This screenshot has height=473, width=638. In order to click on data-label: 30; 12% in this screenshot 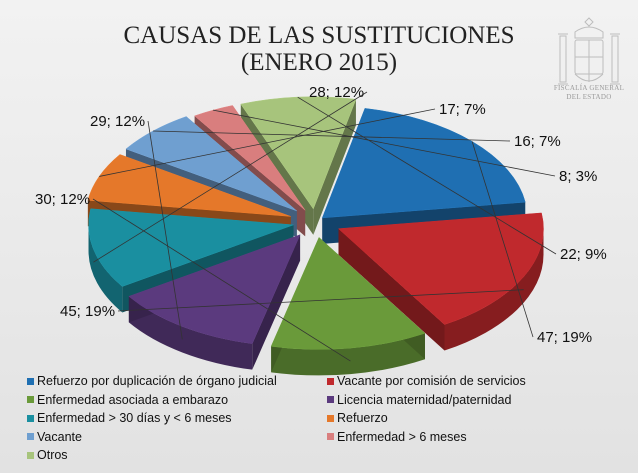, I will do `click(62, 199)`.